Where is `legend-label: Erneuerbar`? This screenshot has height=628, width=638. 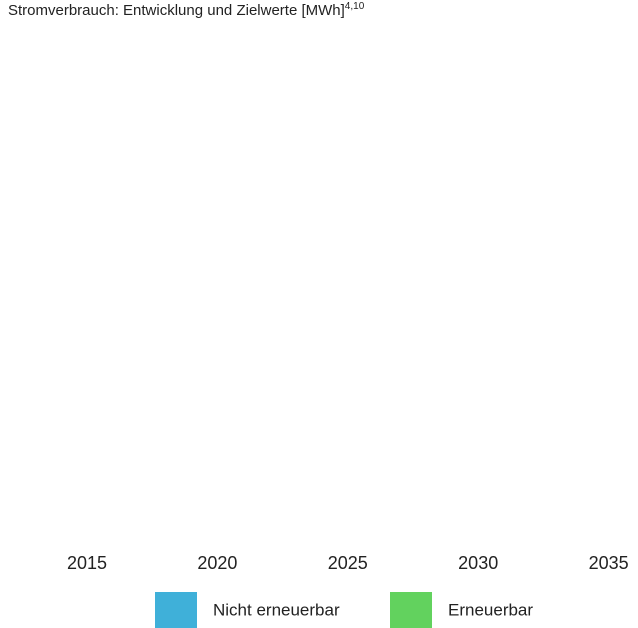
legend-label: Erneuerbar is located at coordinates (490, 609).